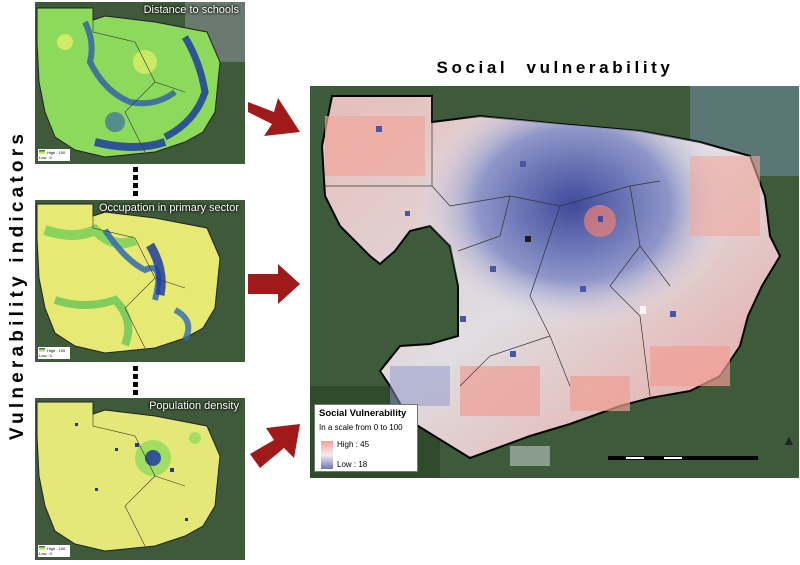 Image resolution: width=800 pixels, height=565 pixels. Describe the element at coordinates (555, 67) in the screenshot. I see `main-title: Social vulnerability` at that location.